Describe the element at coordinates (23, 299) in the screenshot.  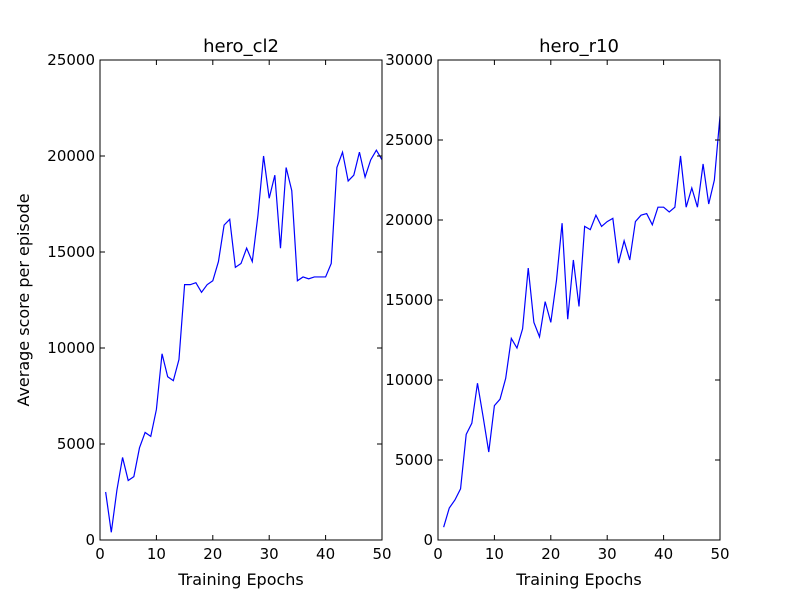
I see `y-axis-label: Average score per episode` at that location.